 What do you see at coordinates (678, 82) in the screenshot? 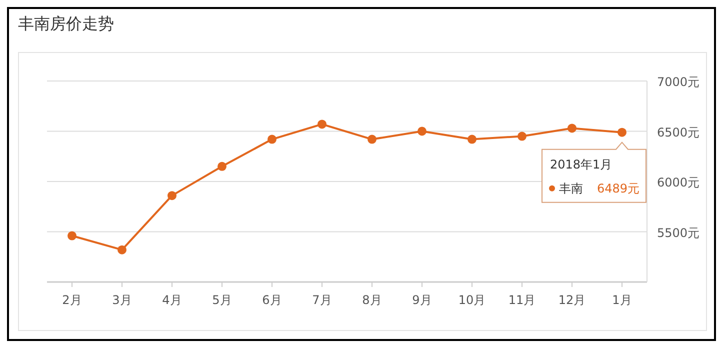
I see `y-tick-label: 7000元` at bounding box center [678, 82].